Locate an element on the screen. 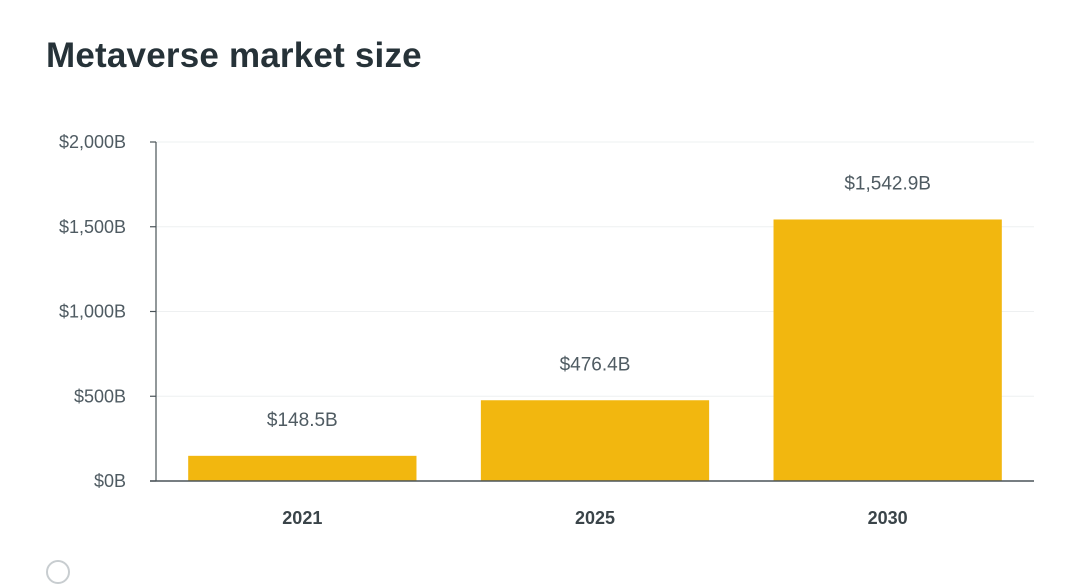 The width and height of the screenshot is (1080, 584). x-tick-label-2025: 2025 is located at coordinates (595, 518).